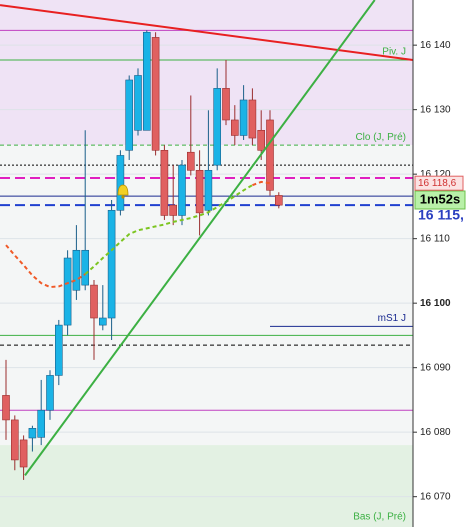 The image size is (470, 532). I want to click on last-price-label: 16 118,6, so click(437, 183).